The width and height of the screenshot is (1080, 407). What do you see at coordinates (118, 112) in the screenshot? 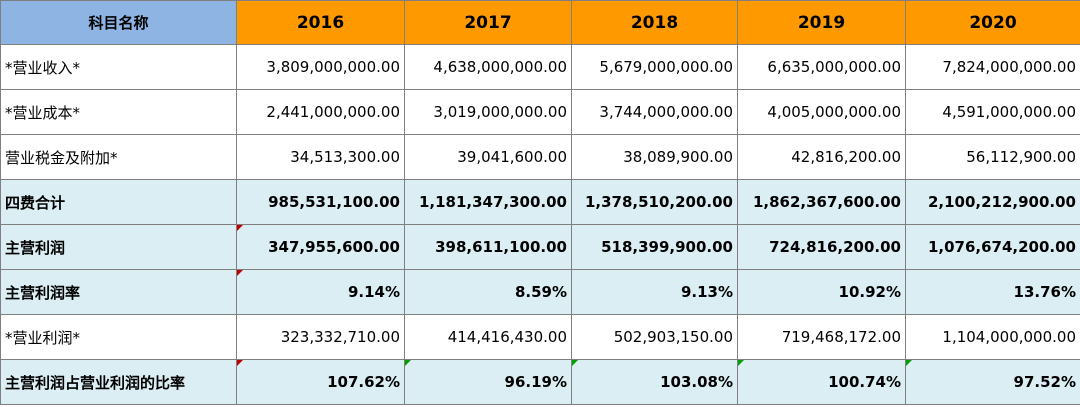
I see `row-label: *营业成本*` at bounding box center [118, 112].